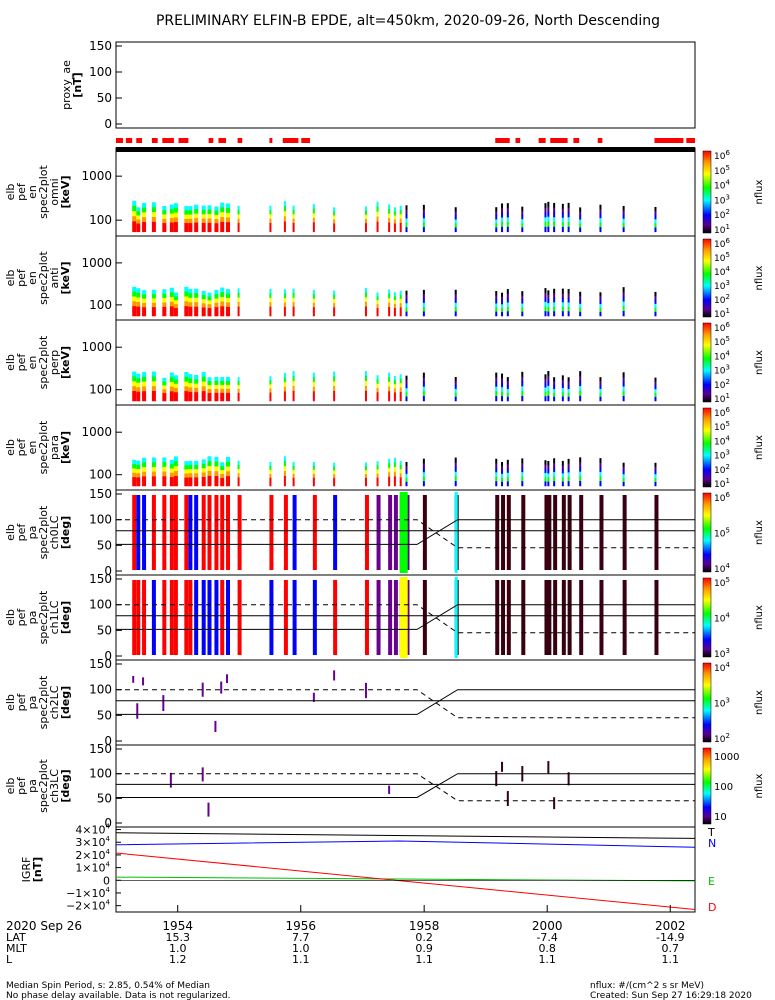 The height and width of the screenshot is (1000, 775). What do you see at coordinates (722, 299) in the screenshot?
I see `colorbar-tick-label: 10²` at bounding box center [722, 299].